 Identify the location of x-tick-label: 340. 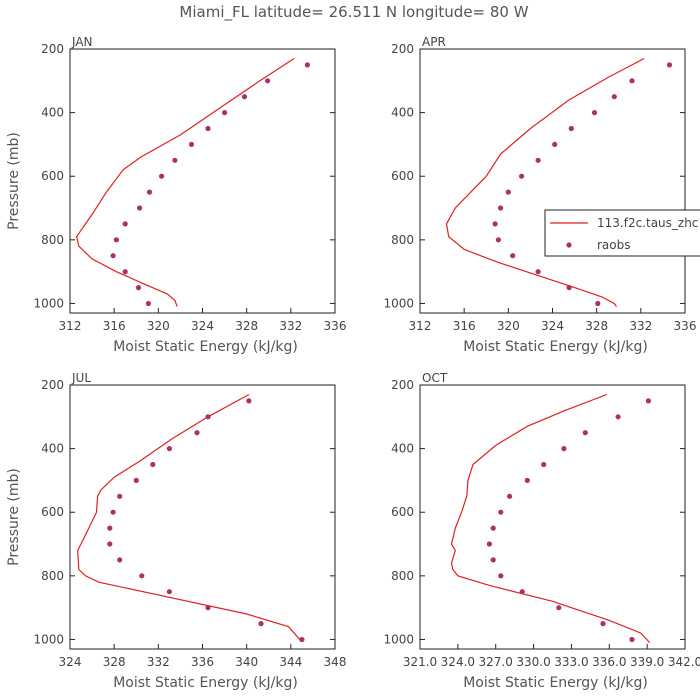
(246, 662).